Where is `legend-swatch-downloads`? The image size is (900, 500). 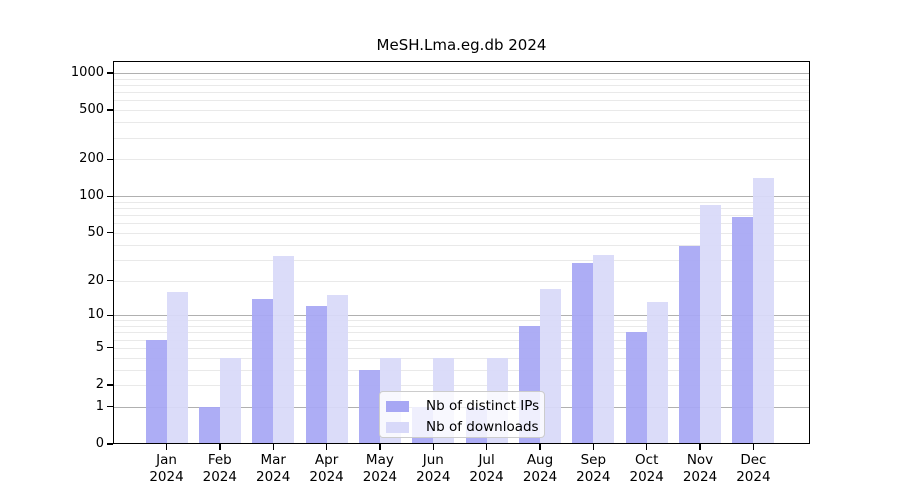
legend-swatch-downloads is located at coordinates (397, 427).